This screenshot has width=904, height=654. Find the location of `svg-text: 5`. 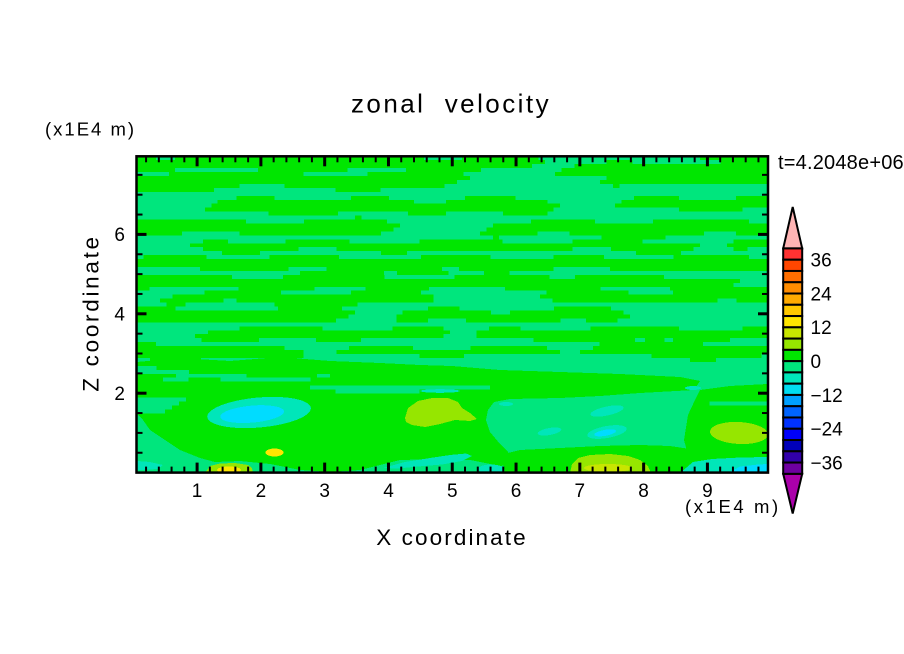

svg-text: 5 is located at coordinates (452, 491).